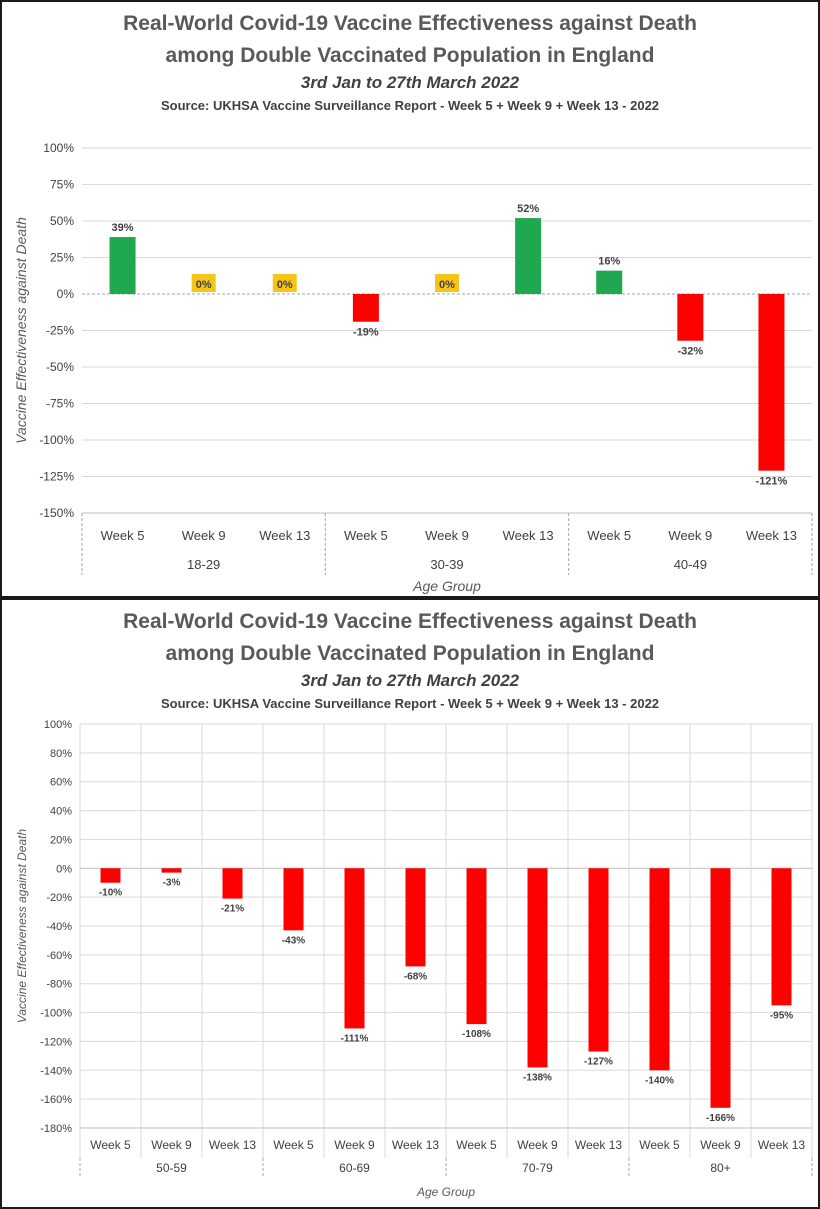 Image resolution: width=820 pixels, height=1209 pixels. I want to click on data-label: -10%, so click(110, 893).